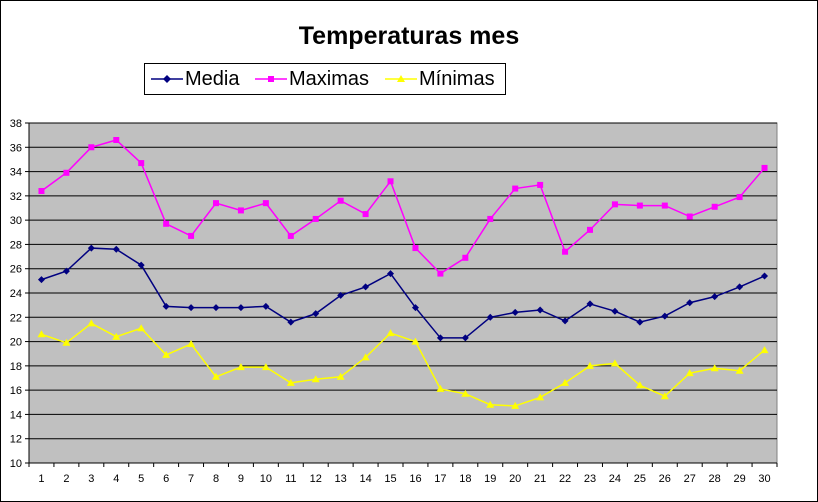 This screenshot has width=818, height=502. I want to click on x-tick-label: 20, so click(515, 479).